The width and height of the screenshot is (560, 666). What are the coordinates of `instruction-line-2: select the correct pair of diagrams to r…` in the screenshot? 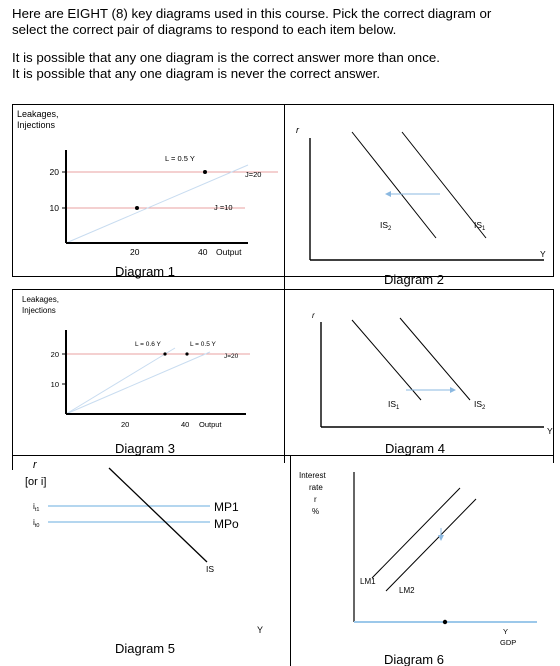 It's located at (204, 29).